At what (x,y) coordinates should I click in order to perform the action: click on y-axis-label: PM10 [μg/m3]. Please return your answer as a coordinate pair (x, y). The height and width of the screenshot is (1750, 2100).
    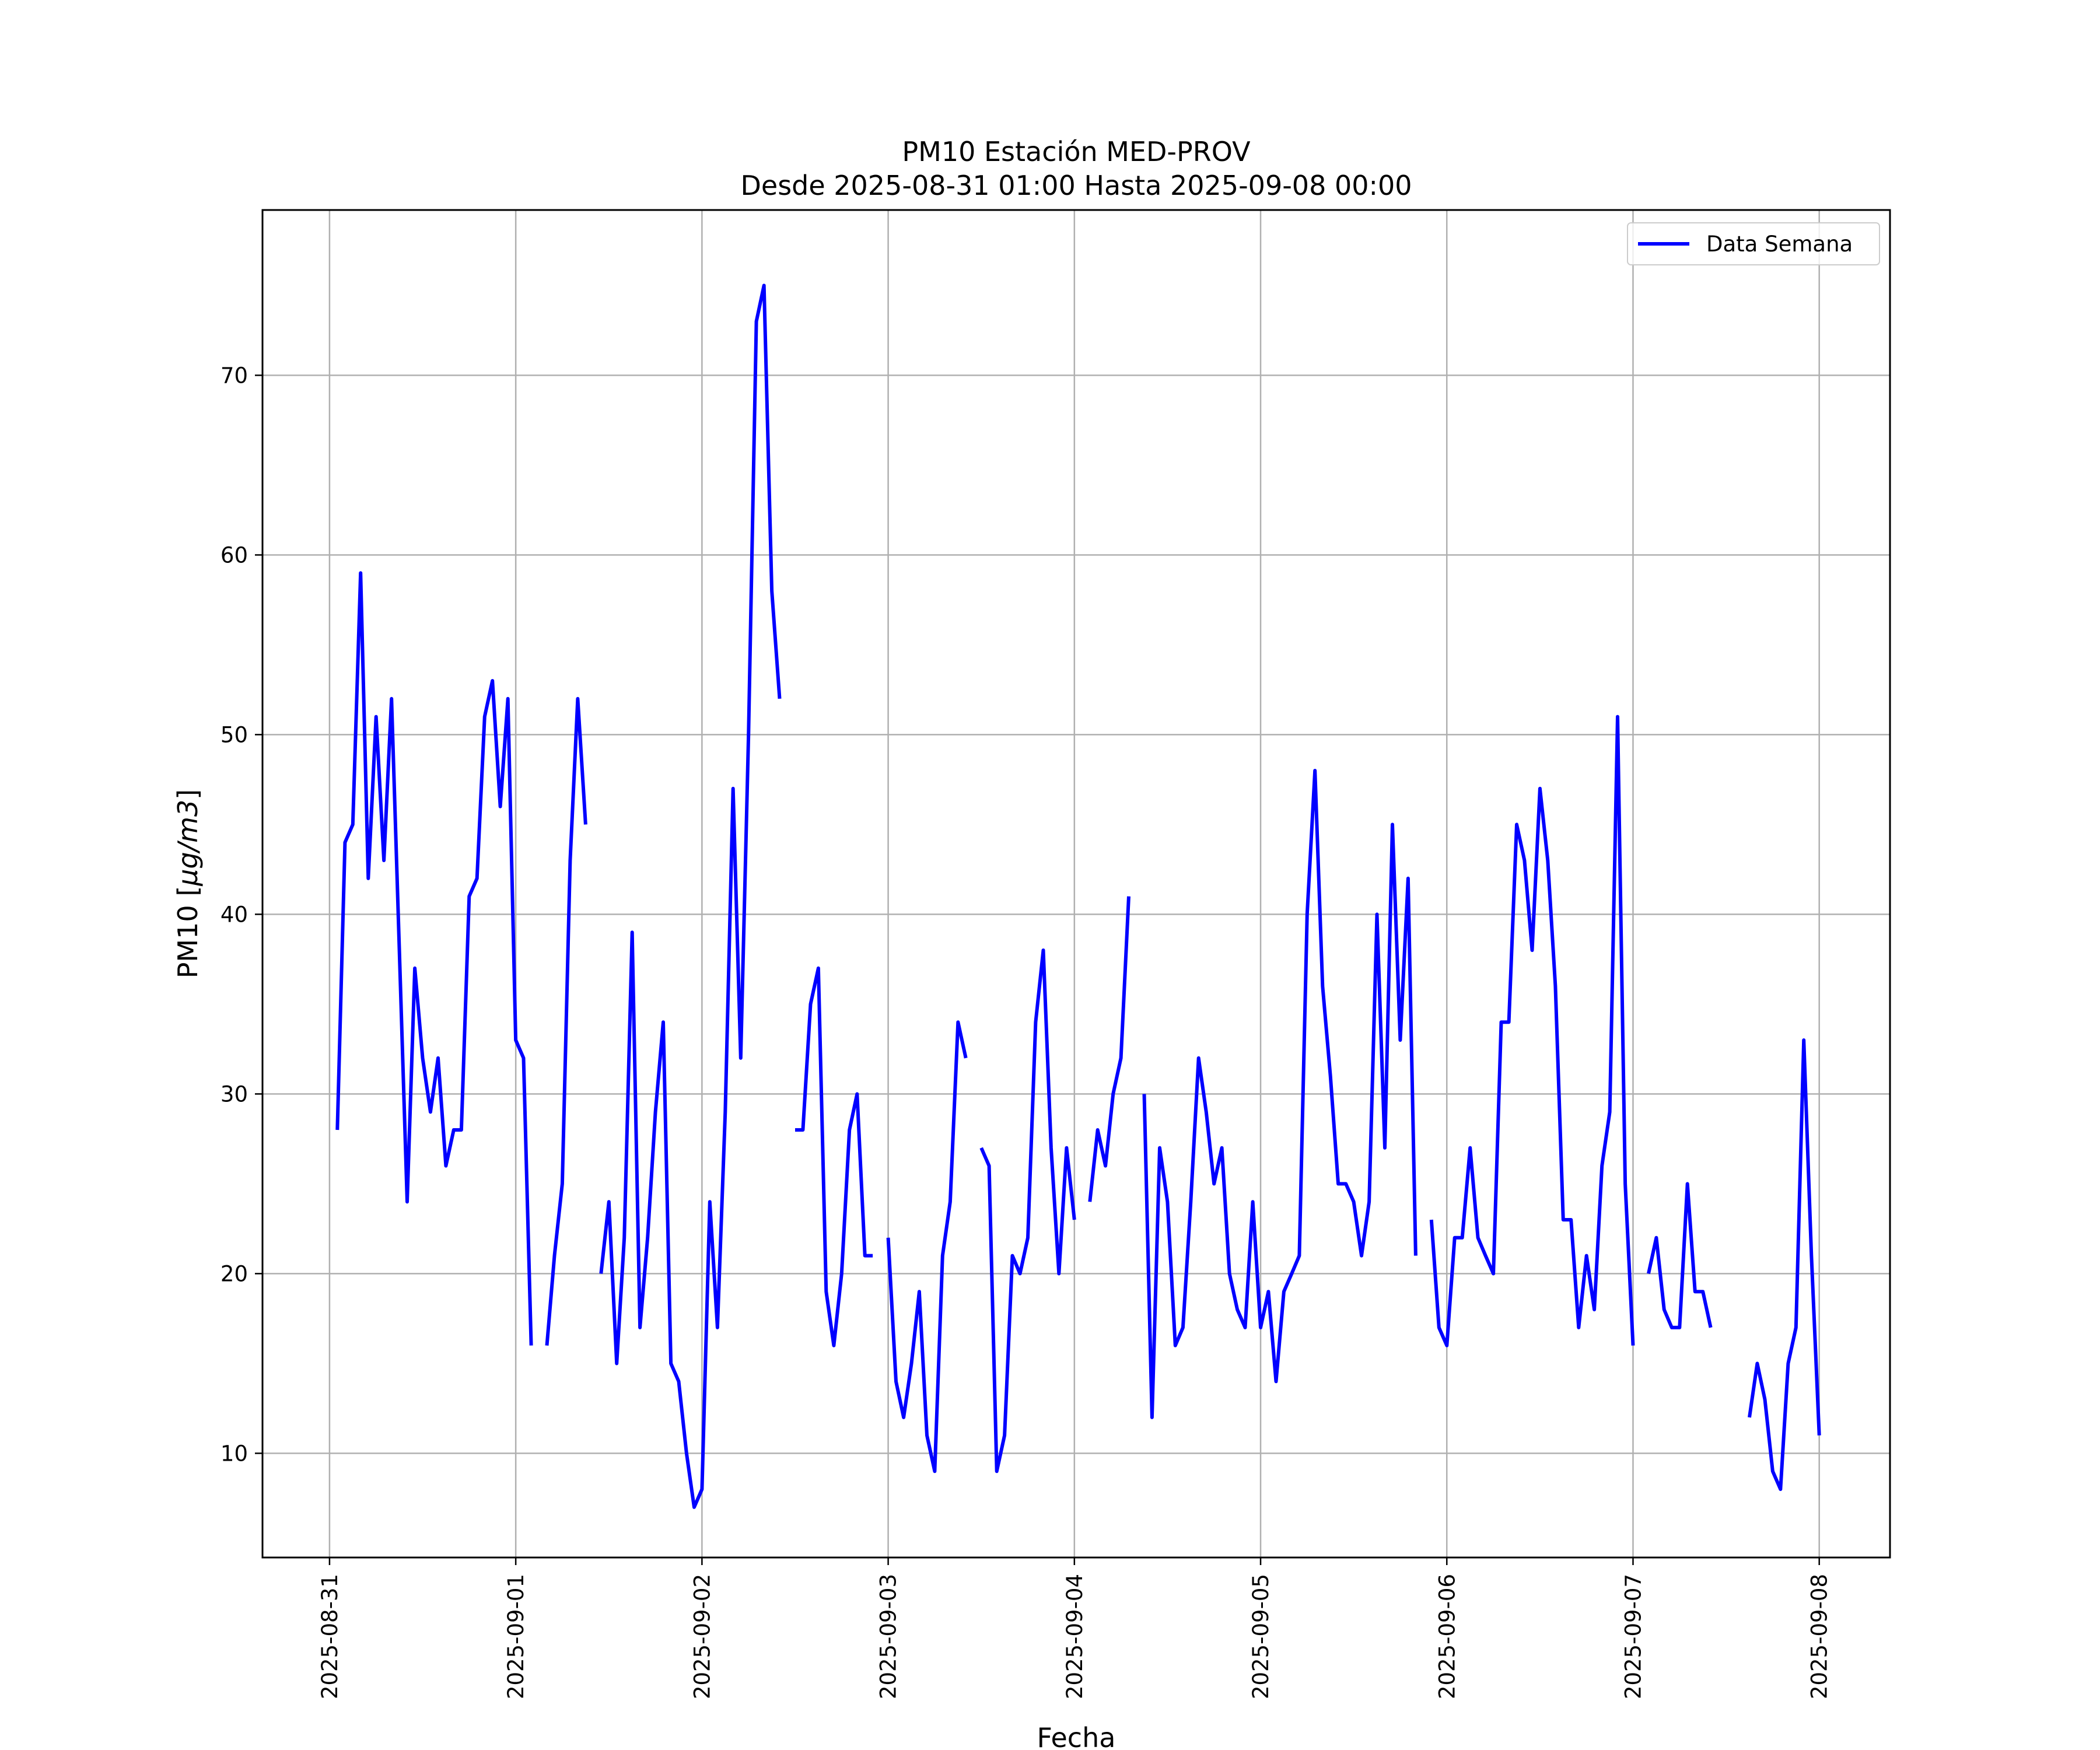
    Looking at the image, I should click on (188, 884).